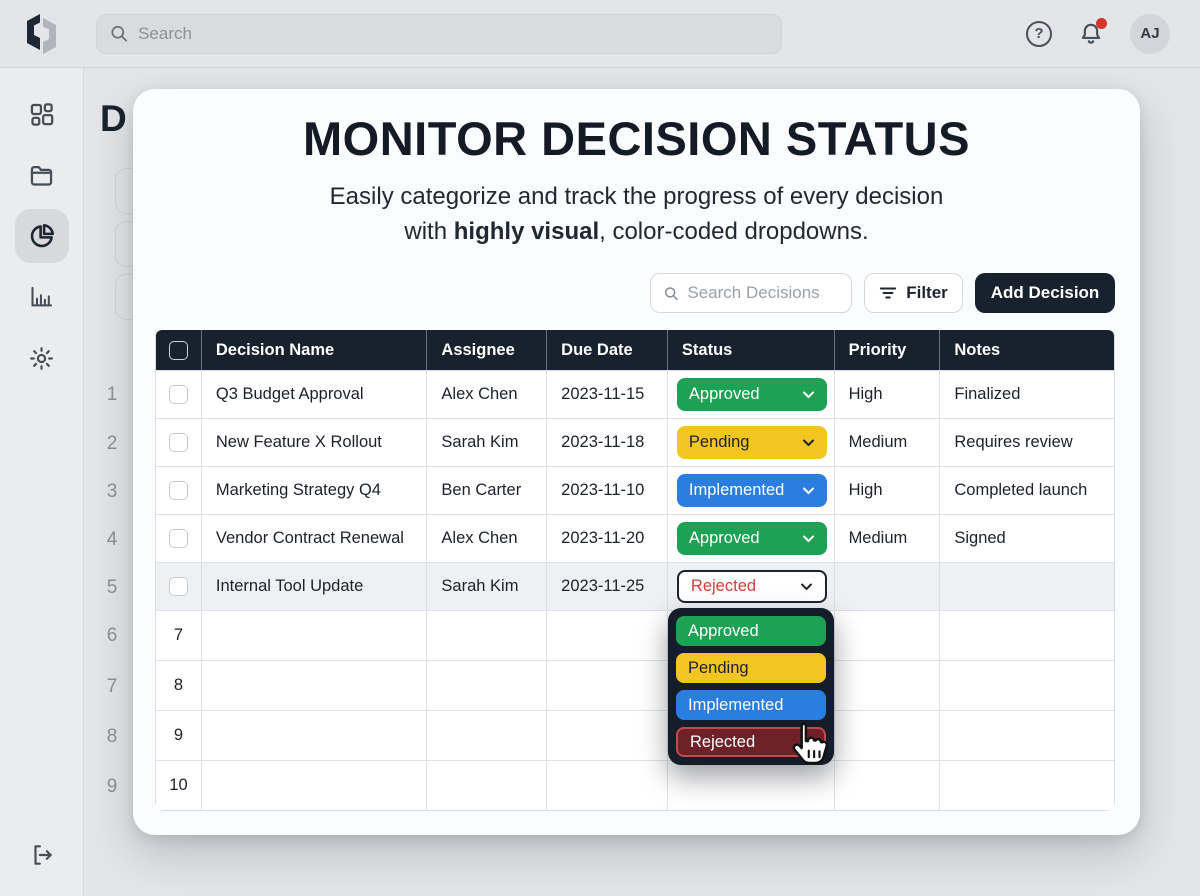 This screenshot has height=896, width=1200. I want to click on chevron-down-icon, so click(808, 442).